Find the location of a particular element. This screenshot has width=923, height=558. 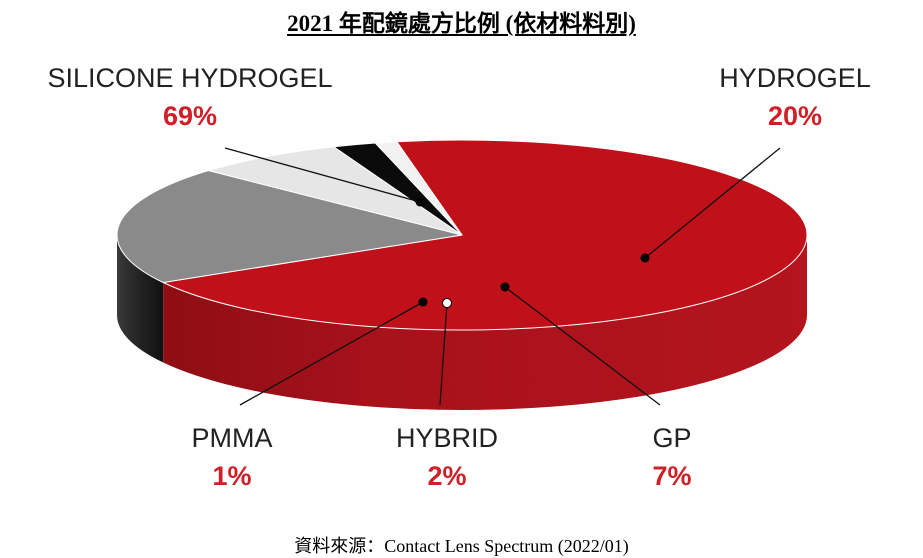

label-name-pmma: PMMA is located at coordinates (232, 438).